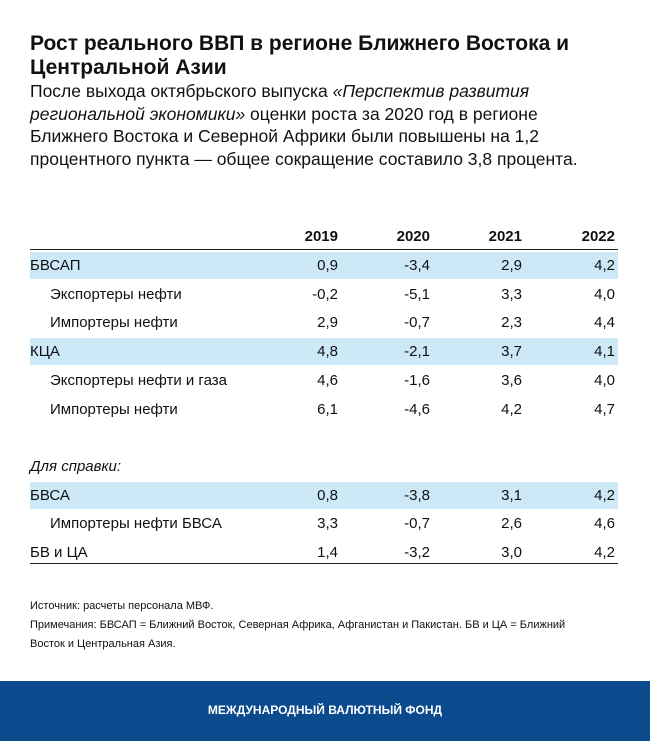  What do you see at coordinates (136, 524) in the screenshot?
I see `row-label: Импортеры нефти БВСА` at bounding box center [136, 524].